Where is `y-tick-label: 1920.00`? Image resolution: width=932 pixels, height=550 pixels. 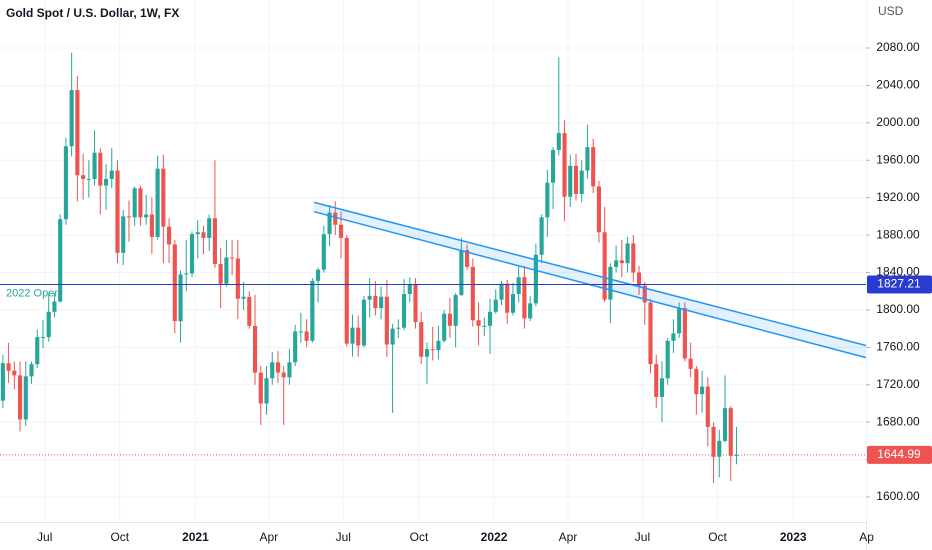 y-tick-label: 1920.00 is located at coordinates (898, 197).